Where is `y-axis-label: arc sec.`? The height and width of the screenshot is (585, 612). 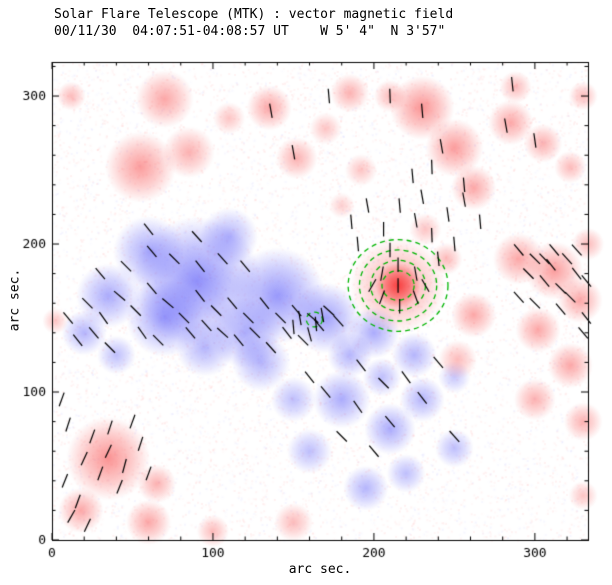 y-axis-label: arc sec. is located at coordinates (15, 300).